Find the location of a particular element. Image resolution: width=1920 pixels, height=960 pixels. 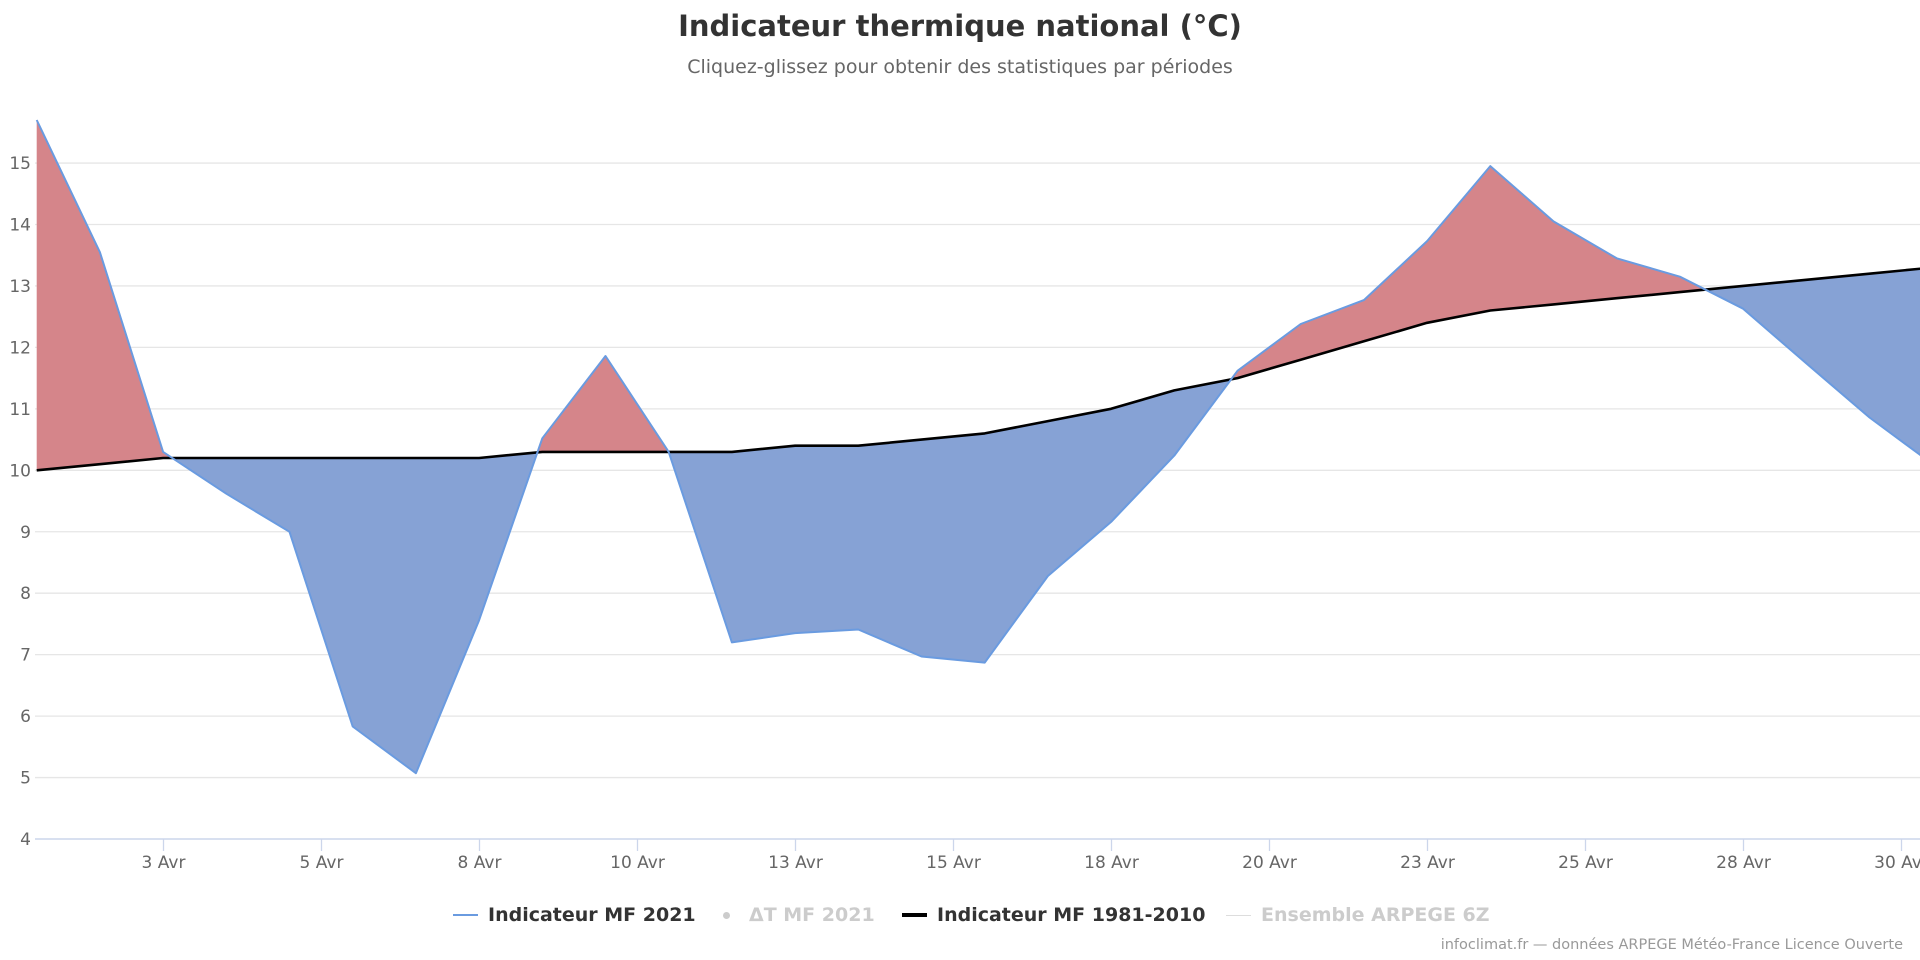

legend-label: ΔT MF 2021 is located at coordinates (812, 915).